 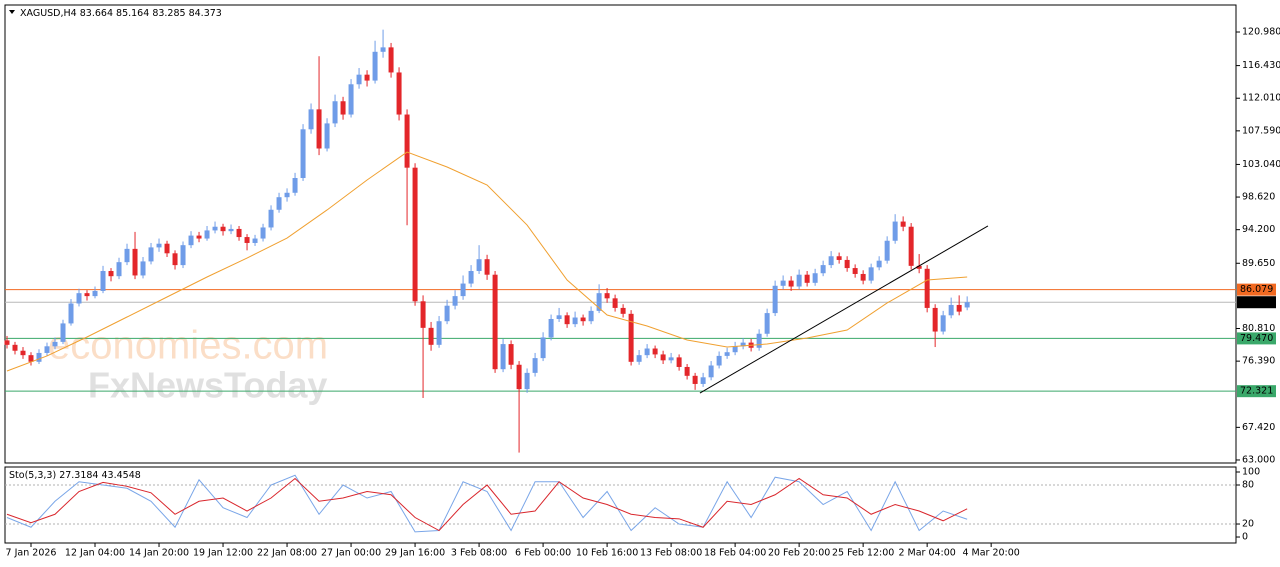 I want to click on x-tick-label: 27 Jan 00:00, so click(x=351, y=553).